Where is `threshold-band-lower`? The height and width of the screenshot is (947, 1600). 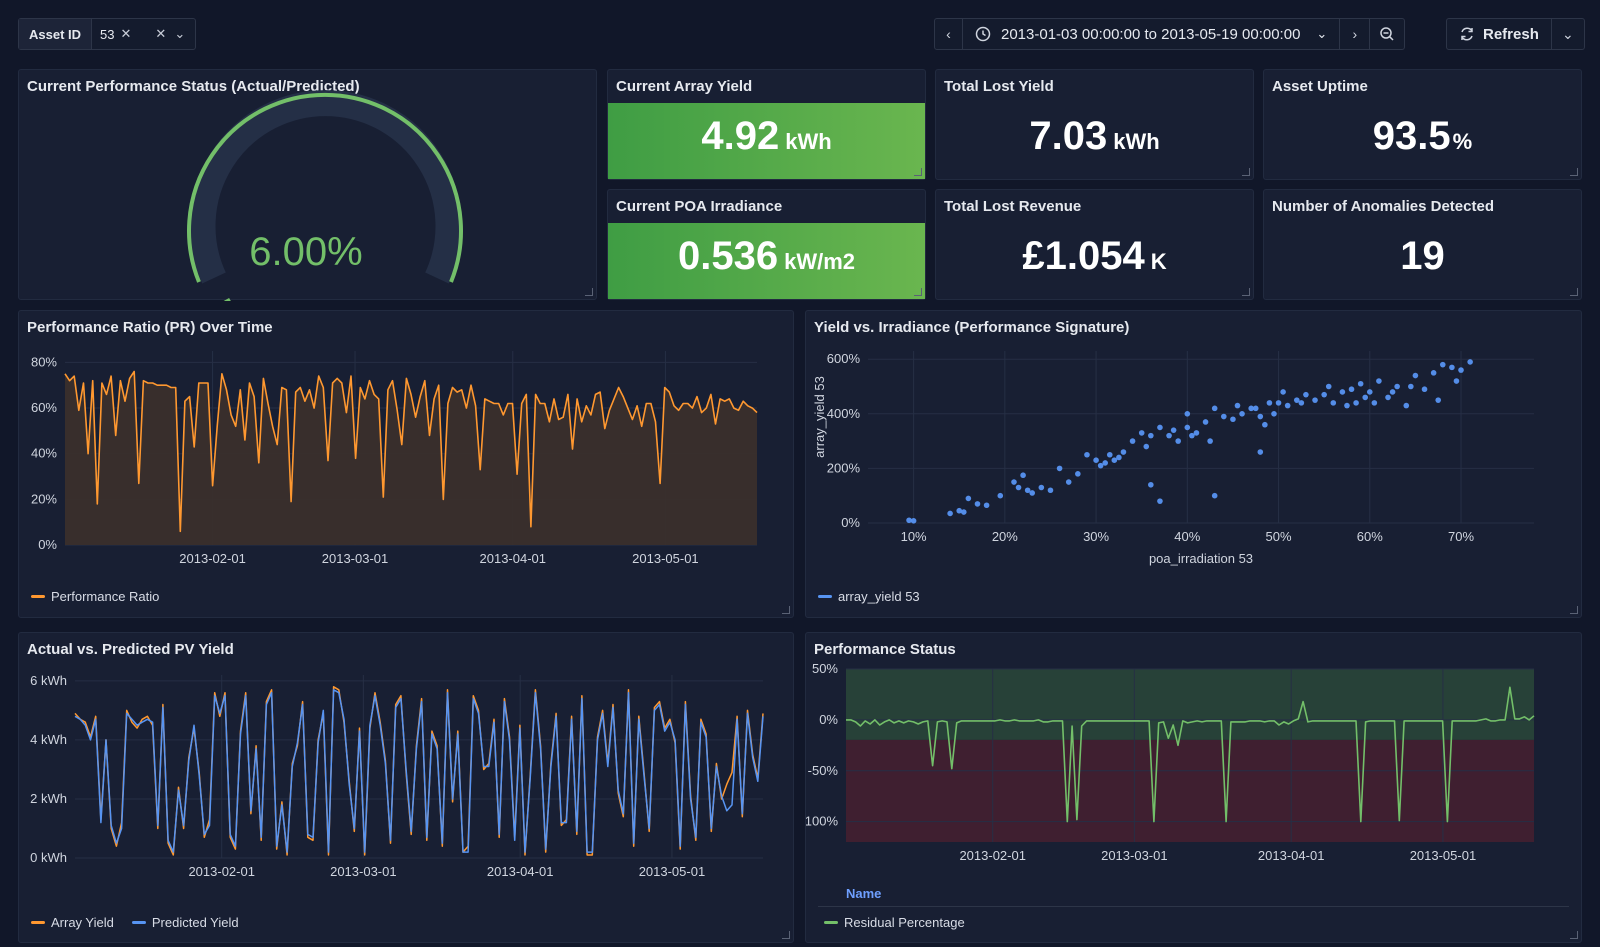 threshold-band-lower is located at coordinates (1190, 790).